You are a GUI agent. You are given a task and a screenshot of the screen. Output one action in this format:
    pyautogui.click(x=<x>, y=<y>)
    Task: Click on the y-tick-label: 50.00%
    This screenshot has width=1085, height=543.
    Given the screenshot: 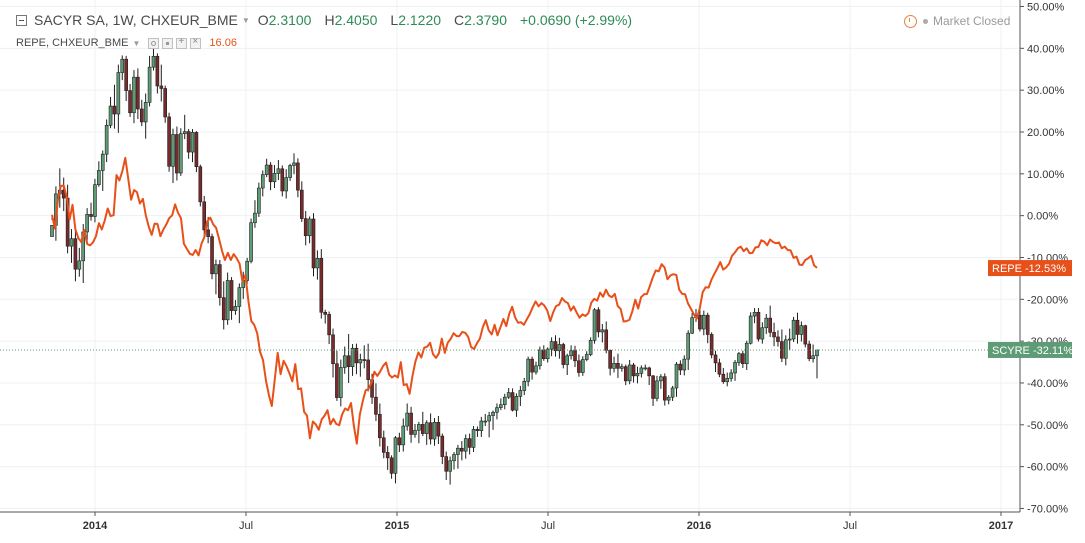 What is the action you would take?
    pyautogui.click(x=1046, y=8)
    